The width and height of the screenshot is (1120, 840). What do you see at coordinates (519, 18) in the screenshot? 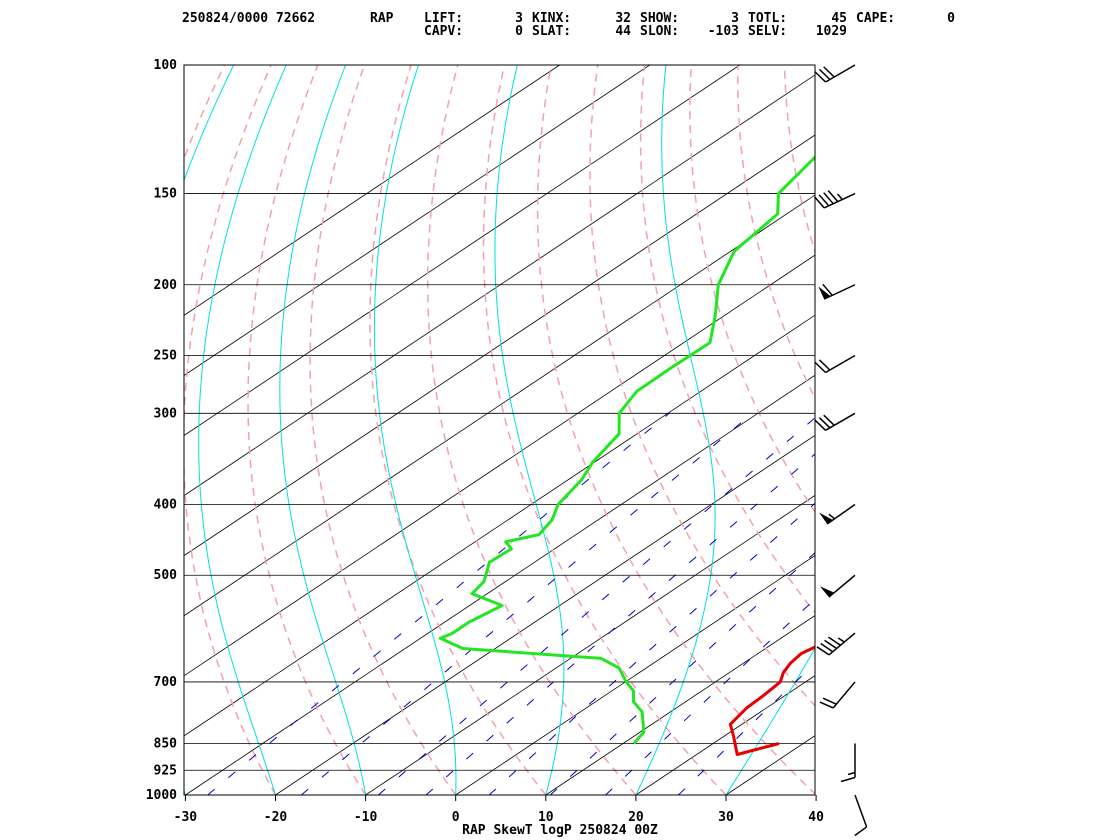
I see `header-lift-value: 3` at bounding box center [519, 18].